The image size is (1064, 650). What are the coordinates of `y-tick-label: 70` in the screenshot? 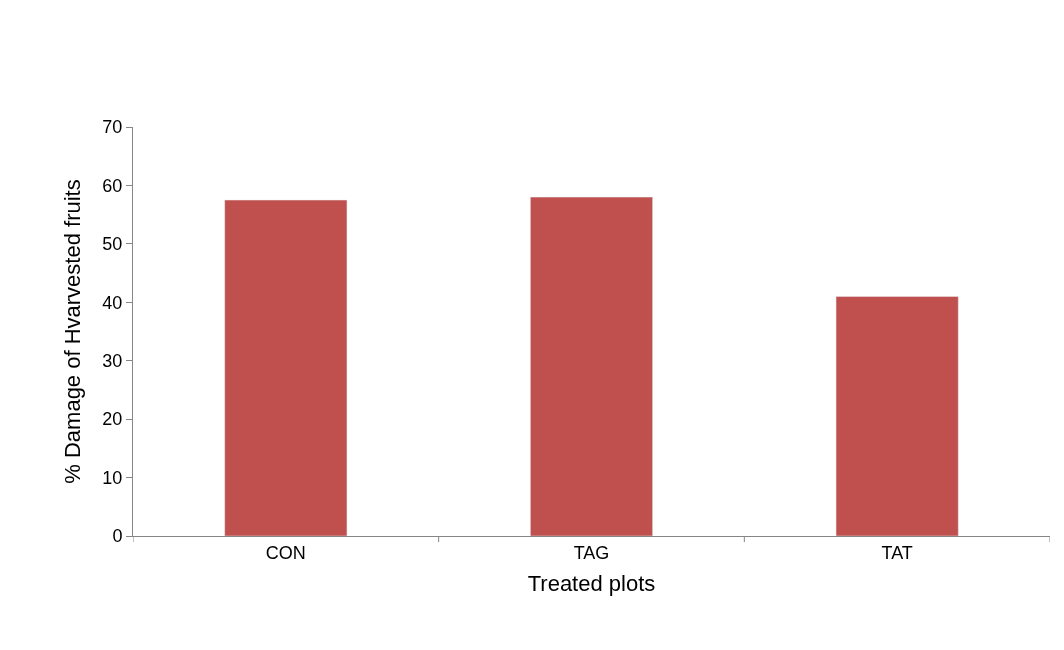 It's located at (112, 127).